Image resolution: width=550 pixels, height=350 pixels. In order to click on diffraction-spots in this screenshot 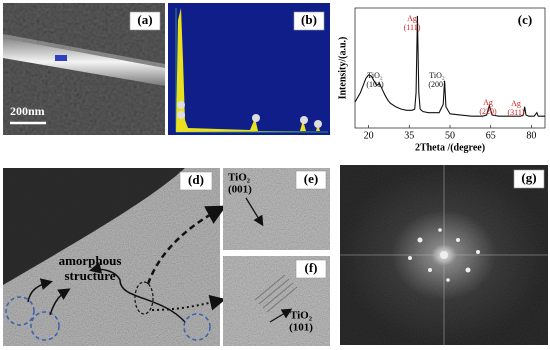, I will do `click(444, 255)`.